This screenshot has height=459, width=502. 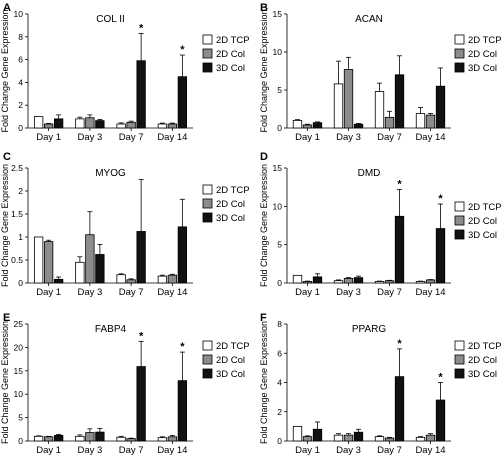 I want to click on panel-letter: F, so click(x=263, y=318).